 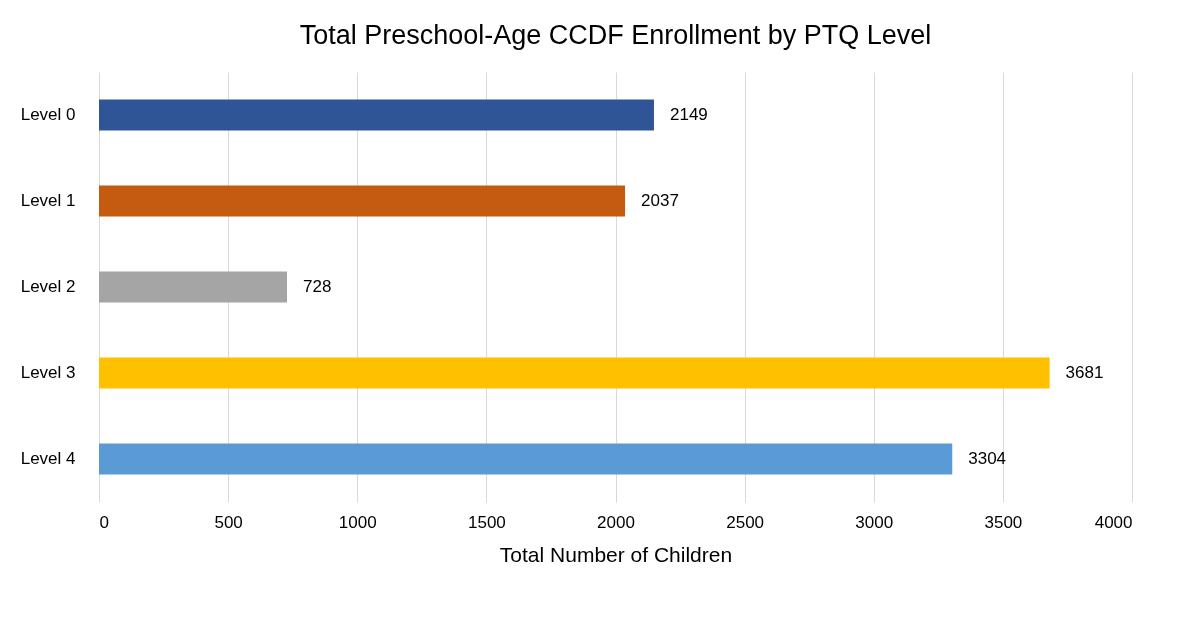 I want to click on x-tick-label: 500, so click(x=228, y=522).